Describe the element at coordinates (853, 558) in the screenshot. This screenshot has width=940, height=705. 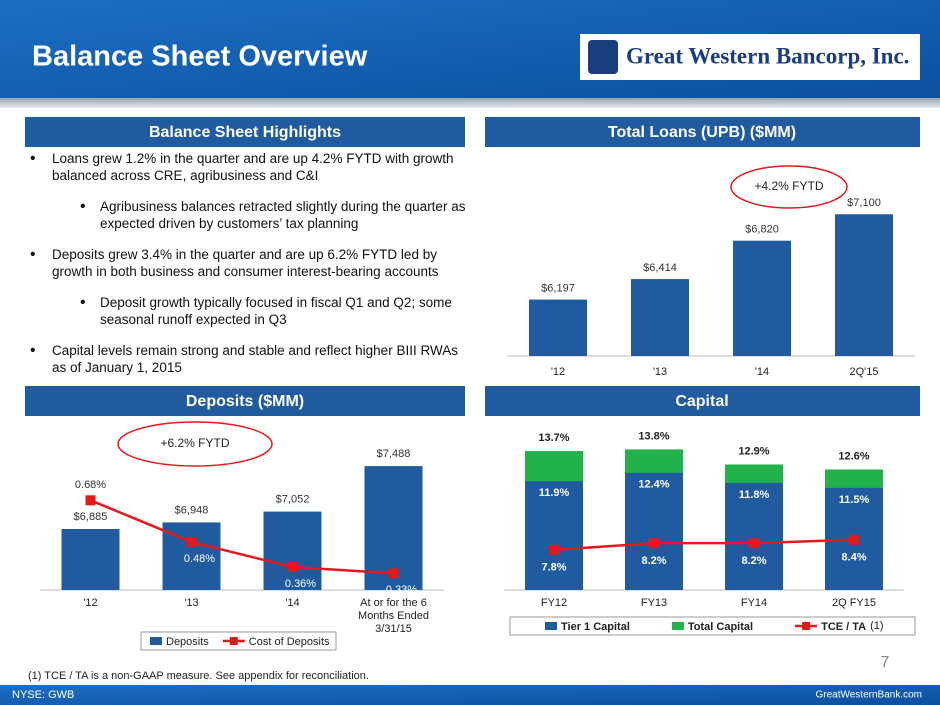
I see `data-label: 8.4%` at that location.